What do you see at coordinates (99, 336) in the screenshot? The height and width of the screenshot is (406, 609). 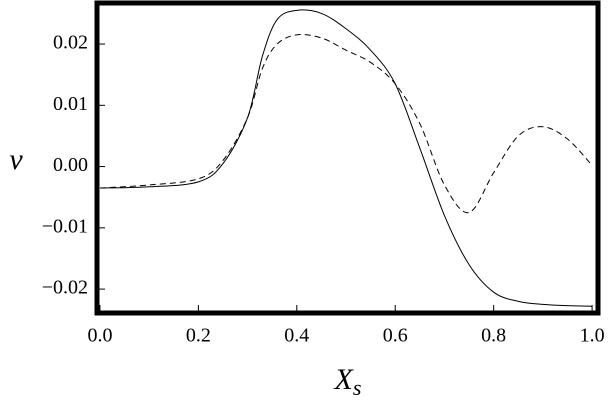 I see `x-tick-label: 0.0` at bounding box center [99, 336].